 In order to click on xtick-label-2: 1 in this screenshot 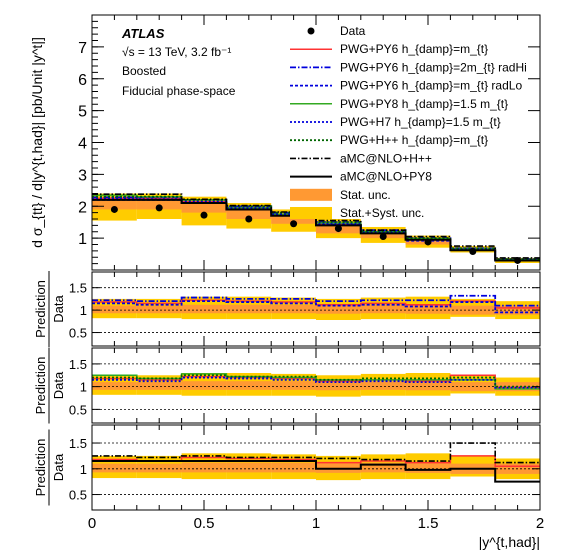, I will do `click(316, 523)`.